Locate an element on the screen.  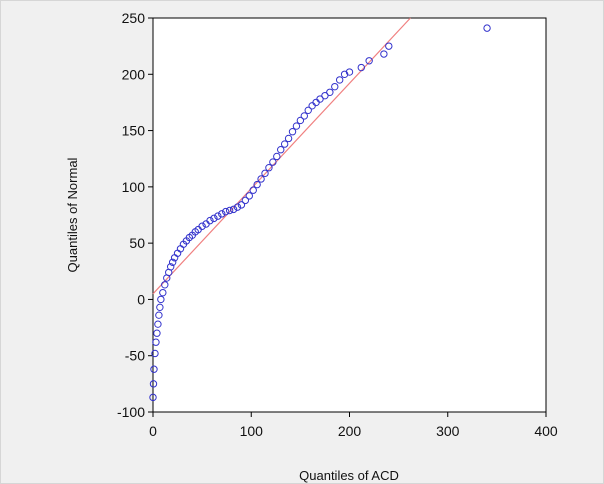
y-tick-label: -50 is located at coordinates (135, 356).